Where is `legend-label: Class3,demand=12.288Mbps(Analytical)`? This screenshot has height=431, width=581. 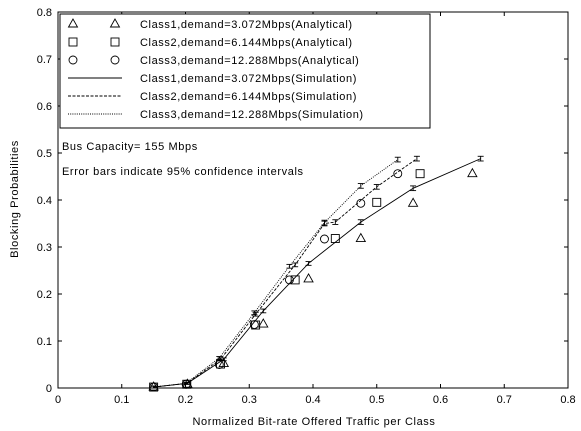 legend-label: Class3,demand=12.288Mbps(Analytical) is located at coordinates (249, 61).